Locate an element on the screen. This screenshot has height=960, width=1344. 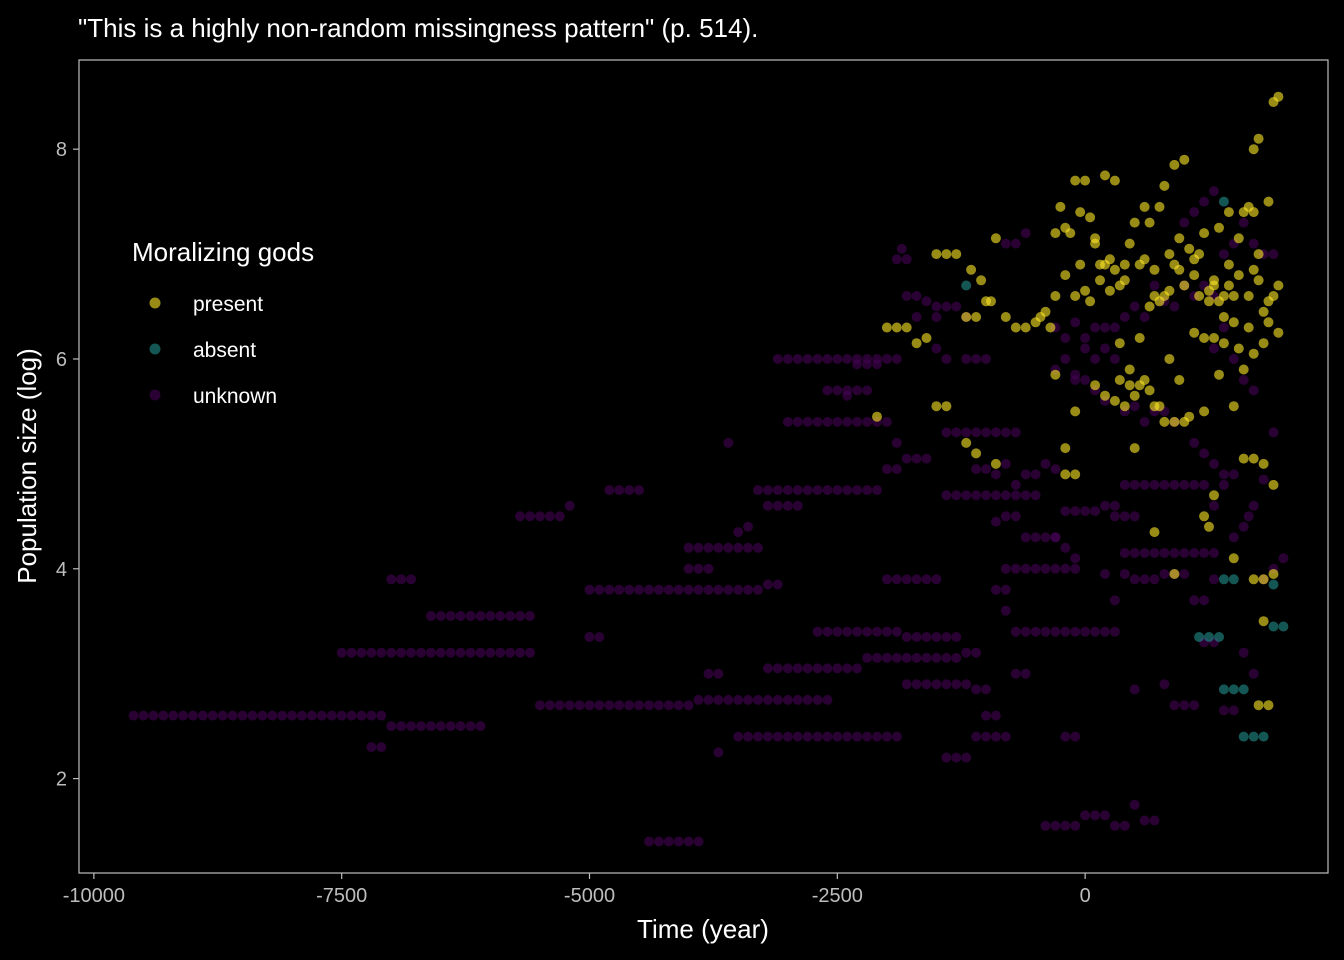
legend-key-absent is located at coordinates (155, 349).